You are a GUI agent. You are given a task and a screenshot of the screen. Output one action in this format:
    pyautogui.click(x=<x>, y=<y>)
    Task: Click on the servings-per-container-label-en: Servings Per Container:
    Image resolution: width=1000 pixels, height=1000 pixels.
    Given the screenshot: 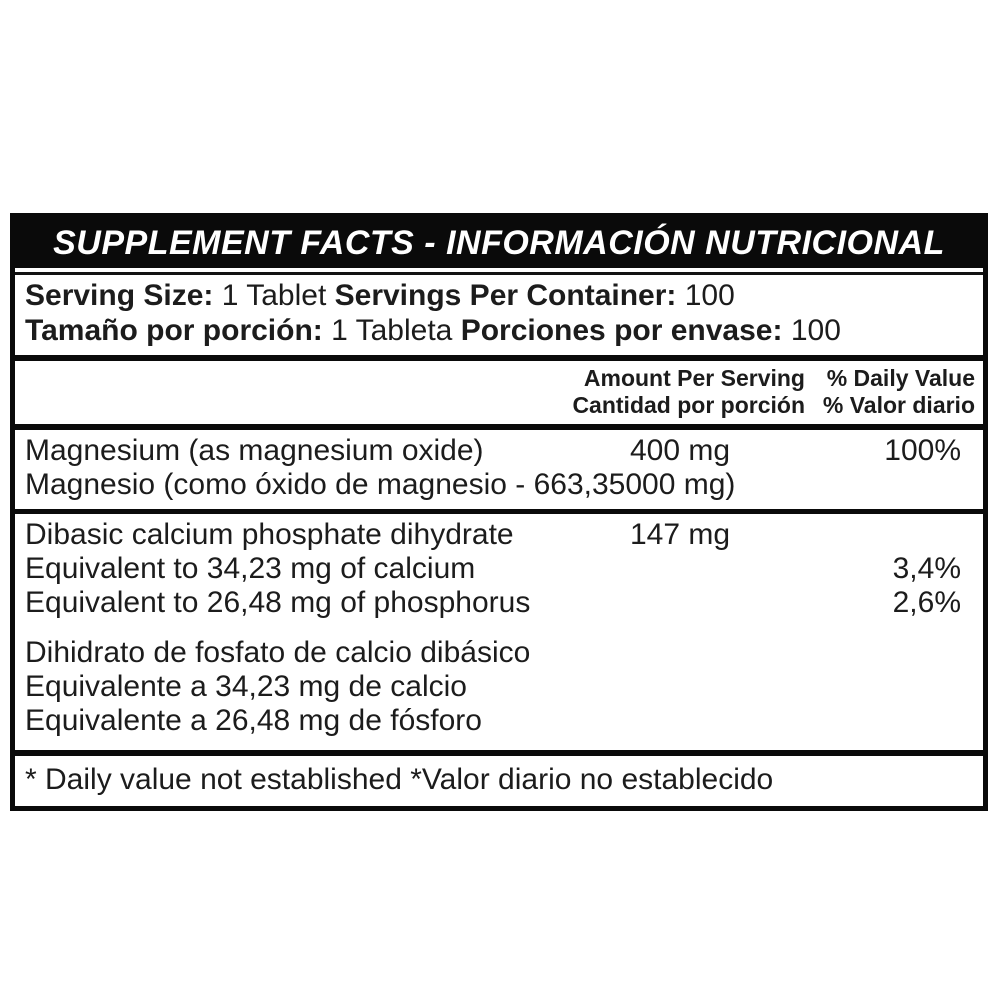 What is the action you would take?
    pyautogui.click(x=505, y=295)
    